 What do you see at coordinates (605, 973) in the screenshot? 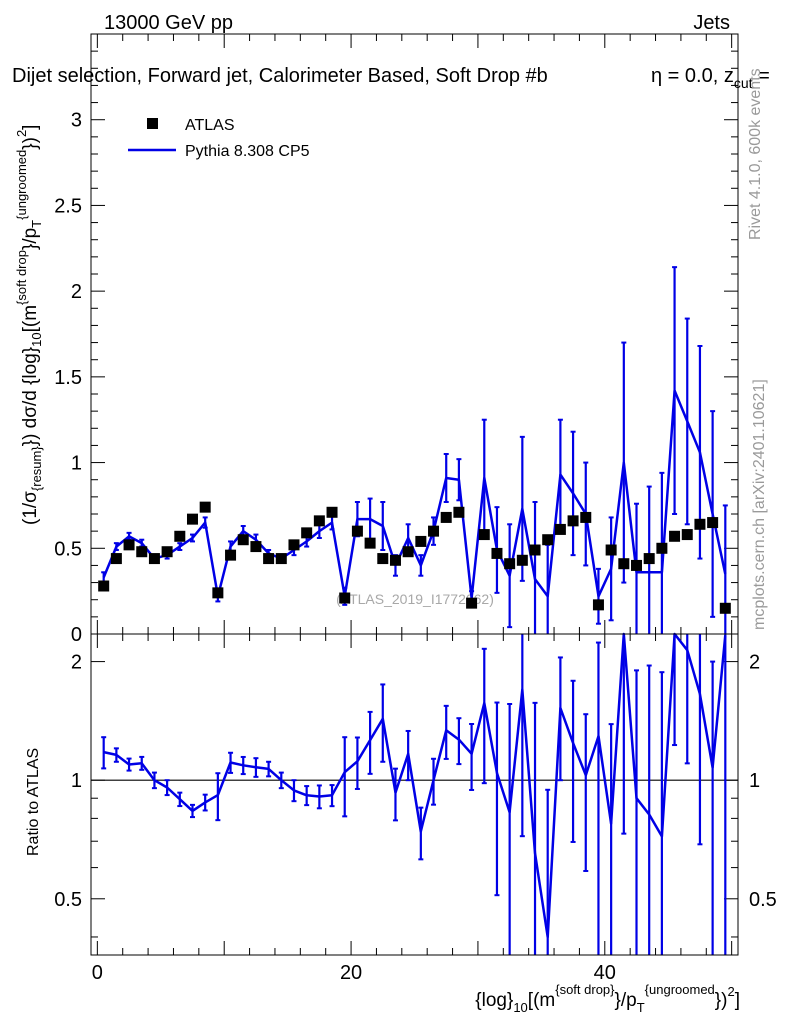
I see `x-tick-label: 40` at bounding box center [605, 973].